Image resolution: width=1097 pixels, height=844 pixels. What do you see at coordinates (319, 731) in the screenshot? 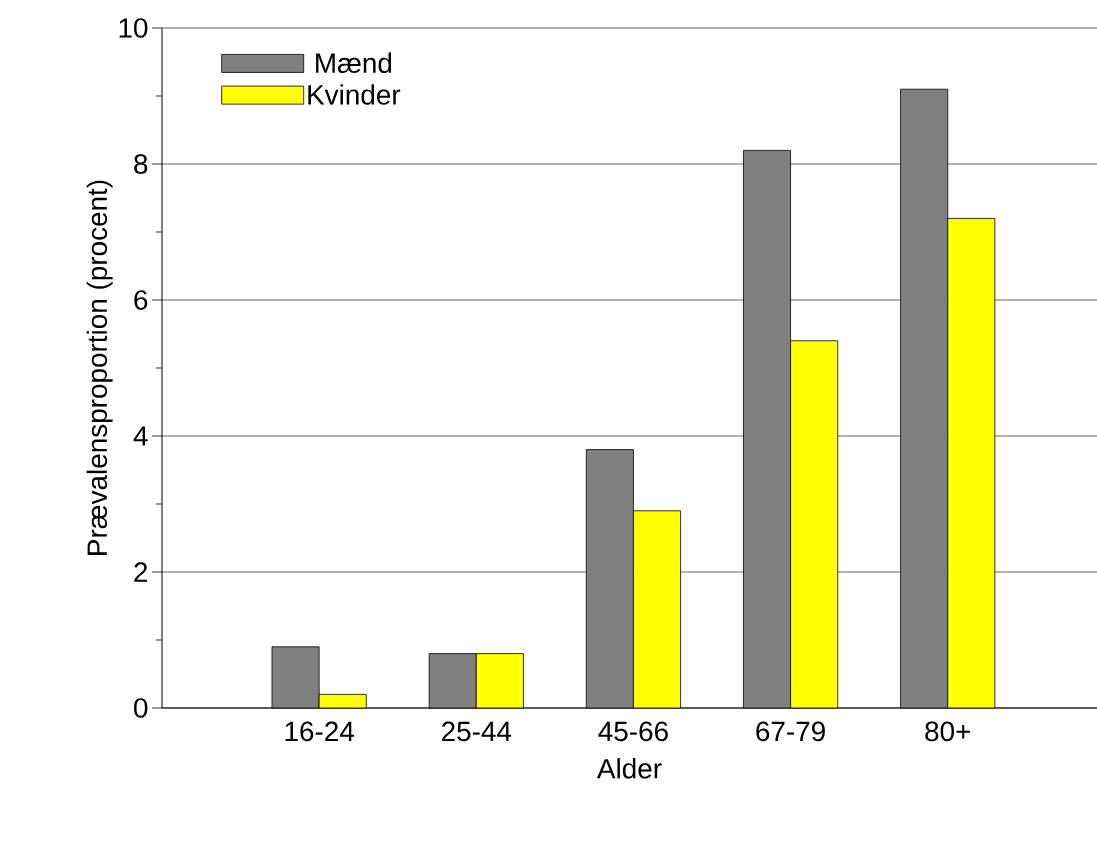
I see `x-tick-label: 16-24` at bounding box center [319, 731].